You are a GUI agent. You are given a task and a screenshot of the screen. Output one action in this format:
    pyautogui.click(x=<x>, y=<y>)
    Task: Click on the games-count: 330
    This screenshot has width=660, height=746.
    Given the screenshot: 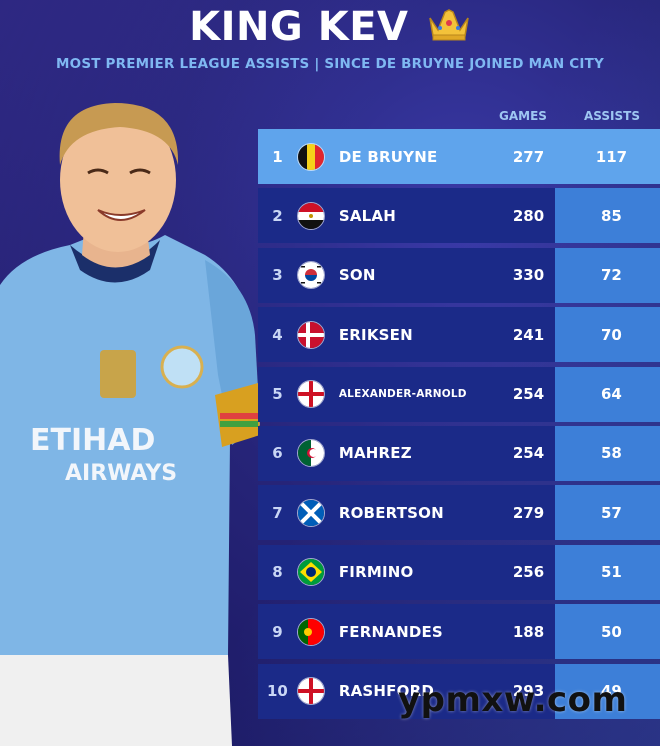 What is the action you would take?
    pyautogui.click(x=528, y=275)
    